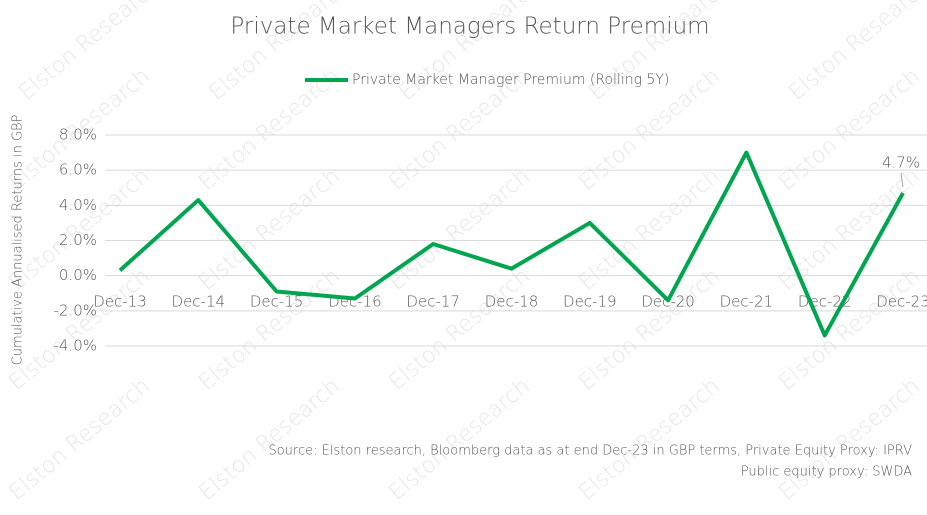 This screenshot has height=515, width=927. Describe the element at coordinates (78, 135) in the screenshot. I see `y-tick-label: 8.0%` at that location.